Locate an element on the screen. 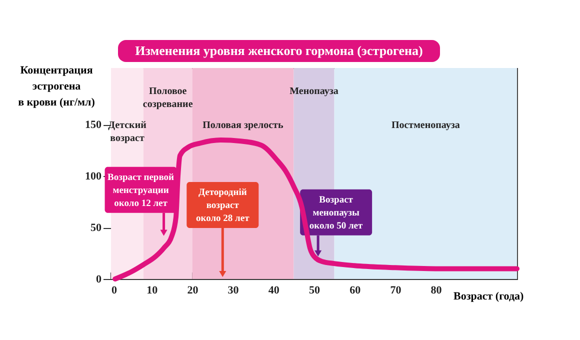 The height and width of the screenshot is (340, 580). x-tick-label: 40 is located at coordinates (274, 290).